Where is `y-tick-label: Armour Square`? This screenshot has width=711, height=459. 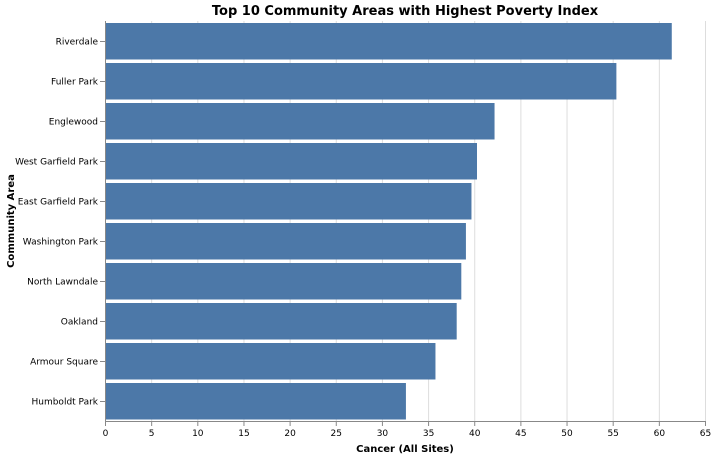
y-tick-label: Armour Square is located at coordinates (64, 363).